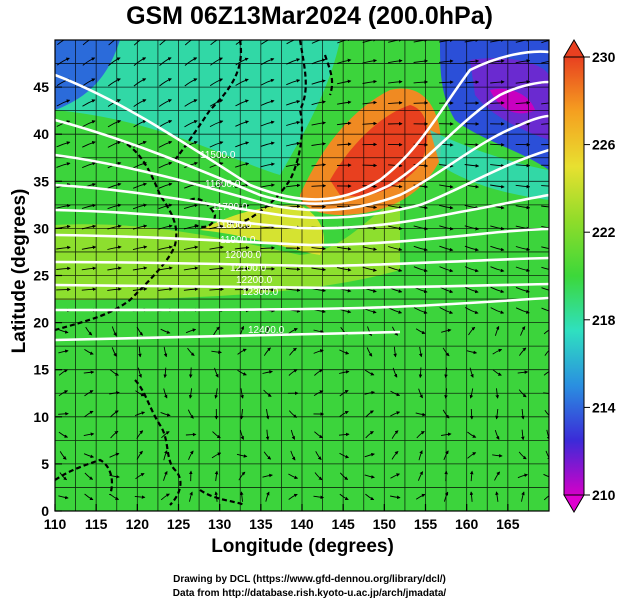  Describe the element at coordinates (309, 16) in the screenshot. I see `map-title: GSM 06Z13Mar2024 (200.0hPa)` at that location.